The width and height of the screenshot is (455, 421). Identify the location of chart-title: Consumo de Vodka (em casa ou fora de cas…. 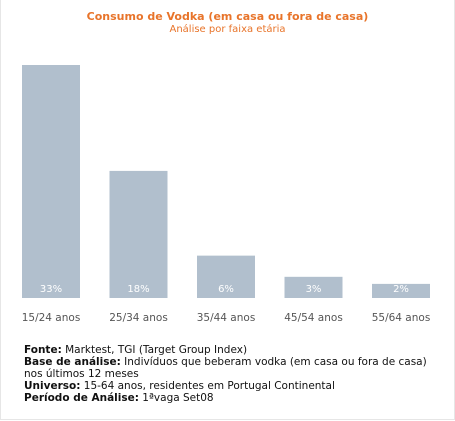
(227, 16).